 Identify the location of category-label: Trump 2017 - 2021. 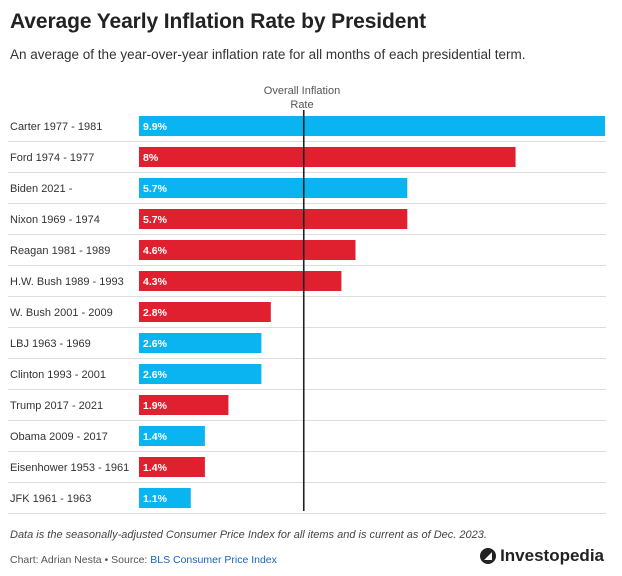
(56, 406).